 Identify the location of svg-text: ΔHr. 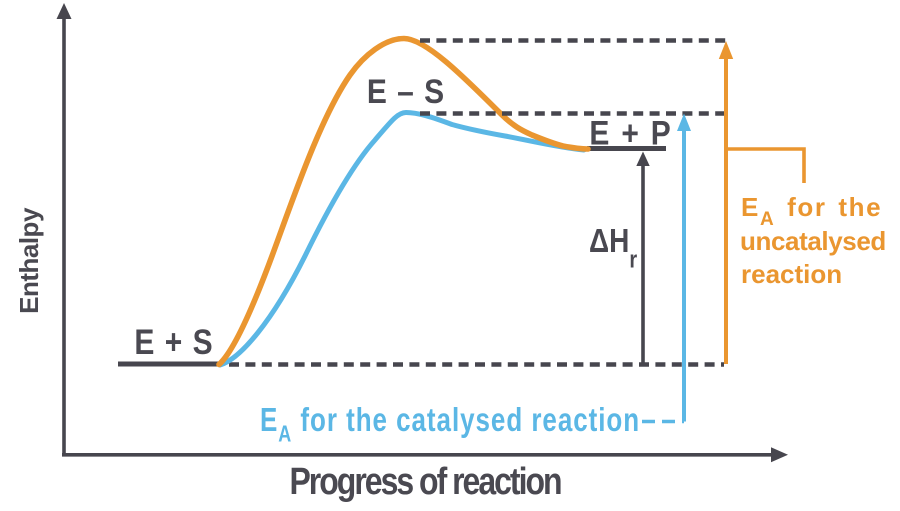
(613, 247).